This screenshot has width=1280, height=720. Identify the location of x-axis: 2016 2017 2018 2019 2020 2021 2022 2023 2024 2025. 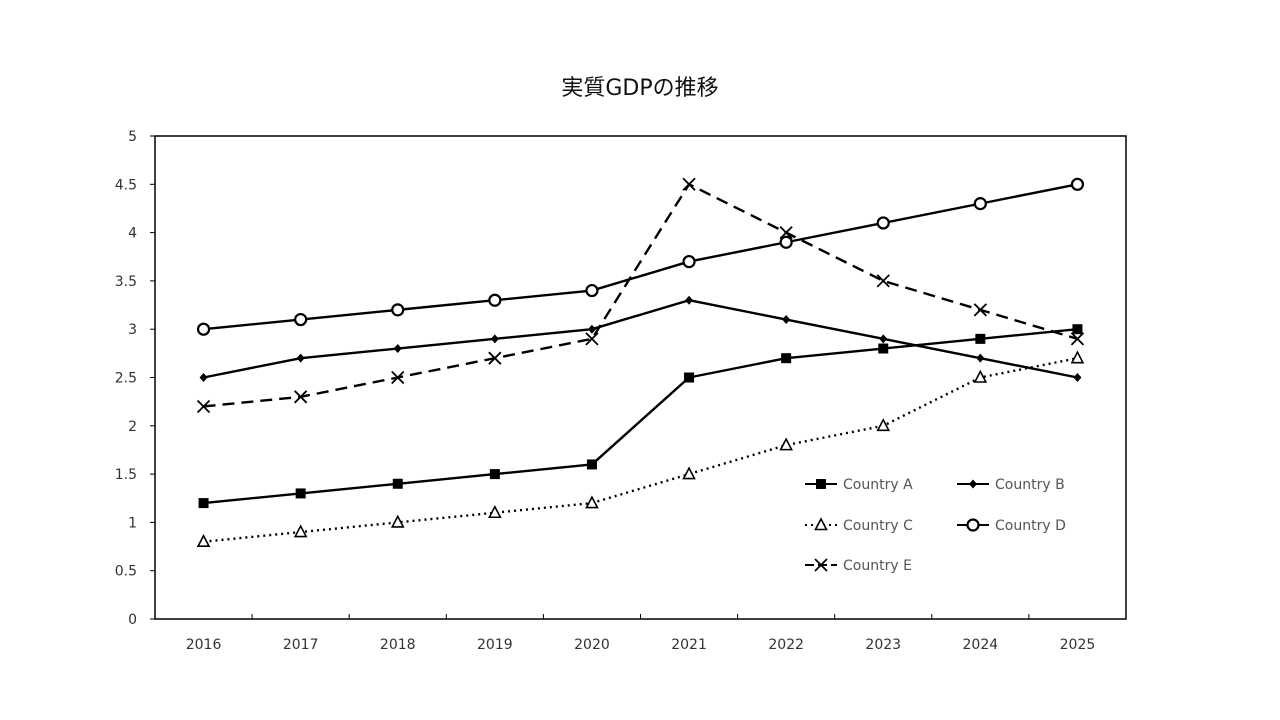
(641, 633).